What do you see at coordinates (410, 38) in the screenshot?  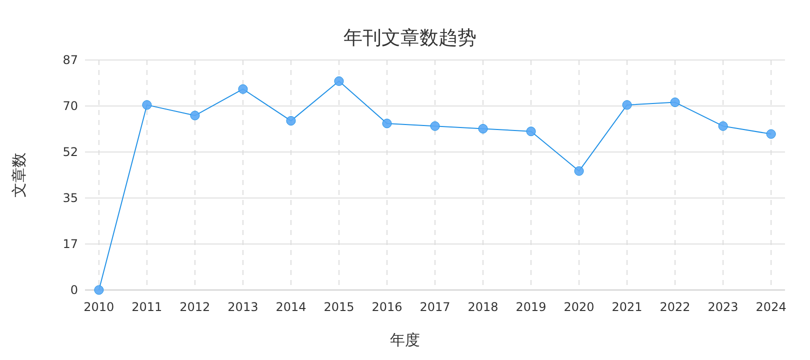 I see `chart-title: 年刊文章数趋势` at bounding box center [410, 38].